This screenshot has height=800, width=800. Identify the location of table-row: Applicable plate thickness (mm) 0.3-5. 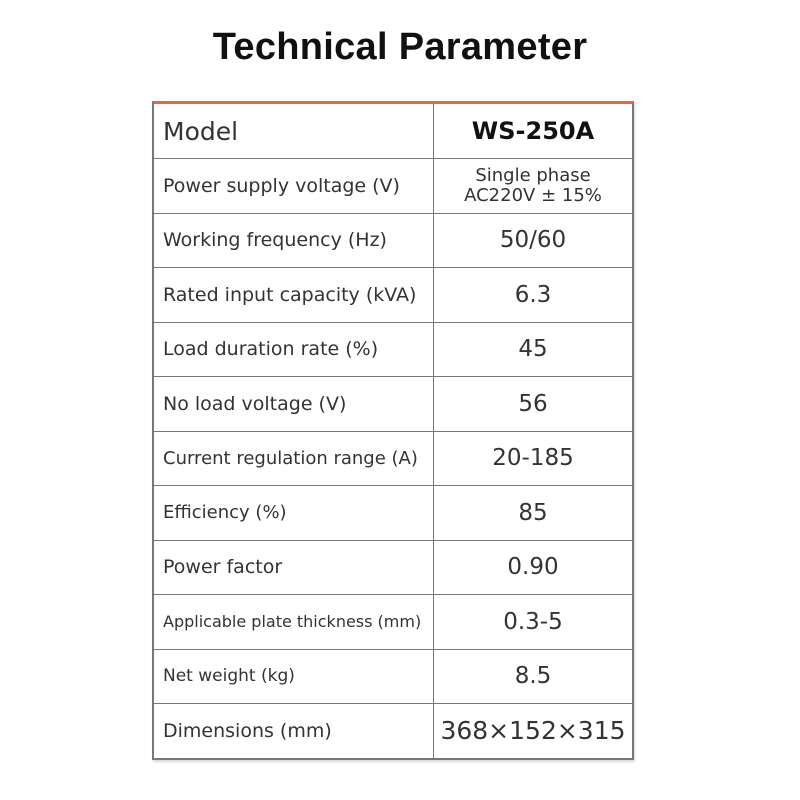
(393, 621).